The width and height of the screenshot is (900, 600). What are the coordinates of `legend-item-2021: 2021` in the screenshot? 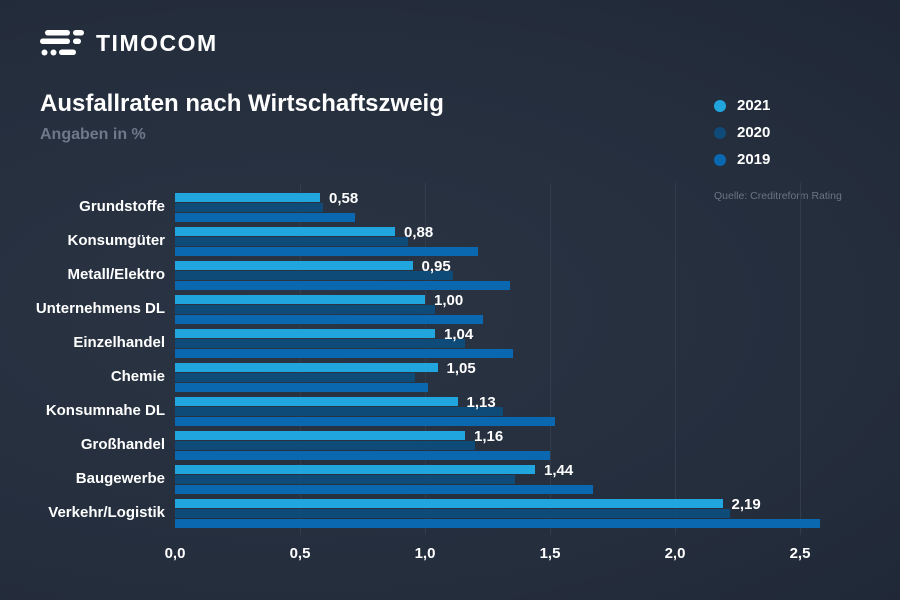 It's located at (742, 105).